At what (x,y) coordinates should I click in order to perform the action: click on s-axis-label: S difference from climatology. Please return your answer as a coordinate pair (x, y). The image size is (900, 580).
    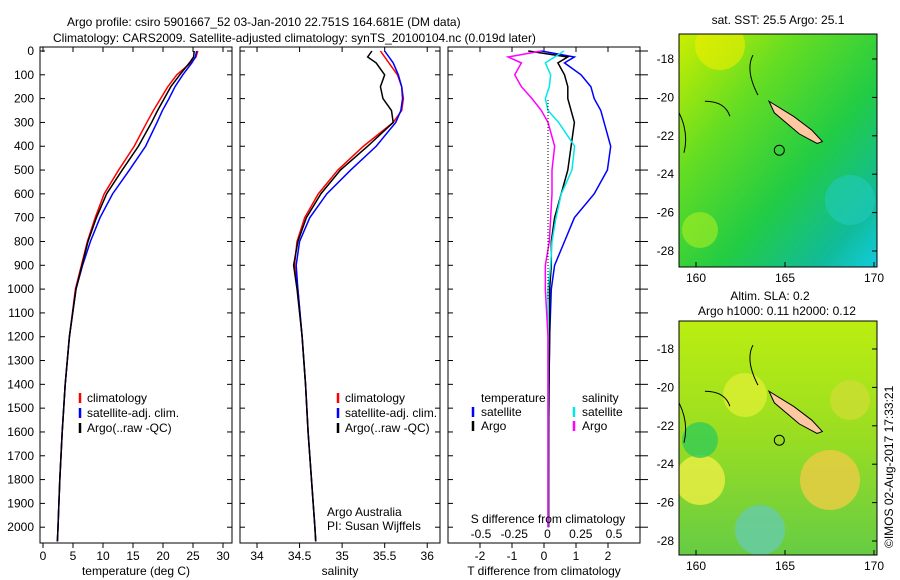
    Looking at the image, I should click on (548, 519).